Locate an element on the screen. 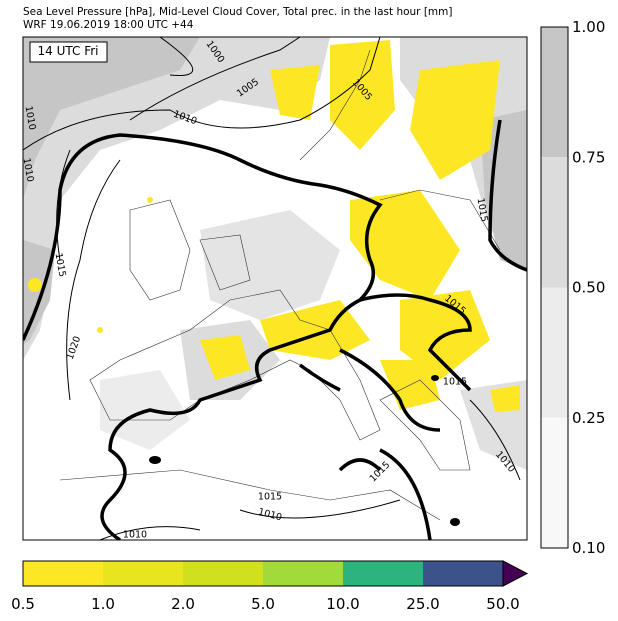  cloud-colorbar-tick: 0.75 is located at coordinates (588, 157).